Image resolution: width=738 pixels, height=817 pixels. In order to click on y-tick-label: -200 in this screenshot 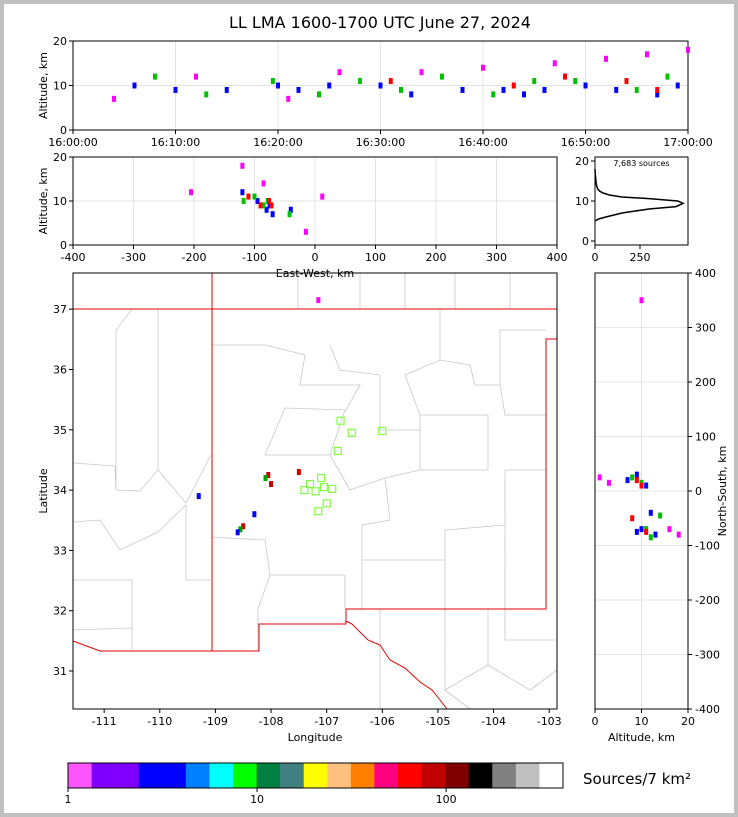, I will do `click(707, 600)`.